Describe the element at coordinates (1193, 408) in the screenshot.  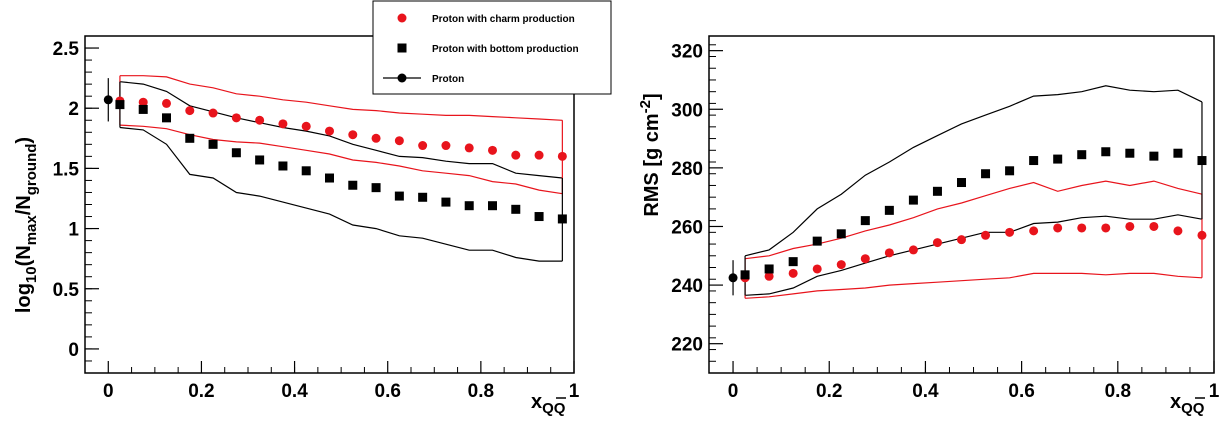
I see `xlabel-sub: QQ` at that location.